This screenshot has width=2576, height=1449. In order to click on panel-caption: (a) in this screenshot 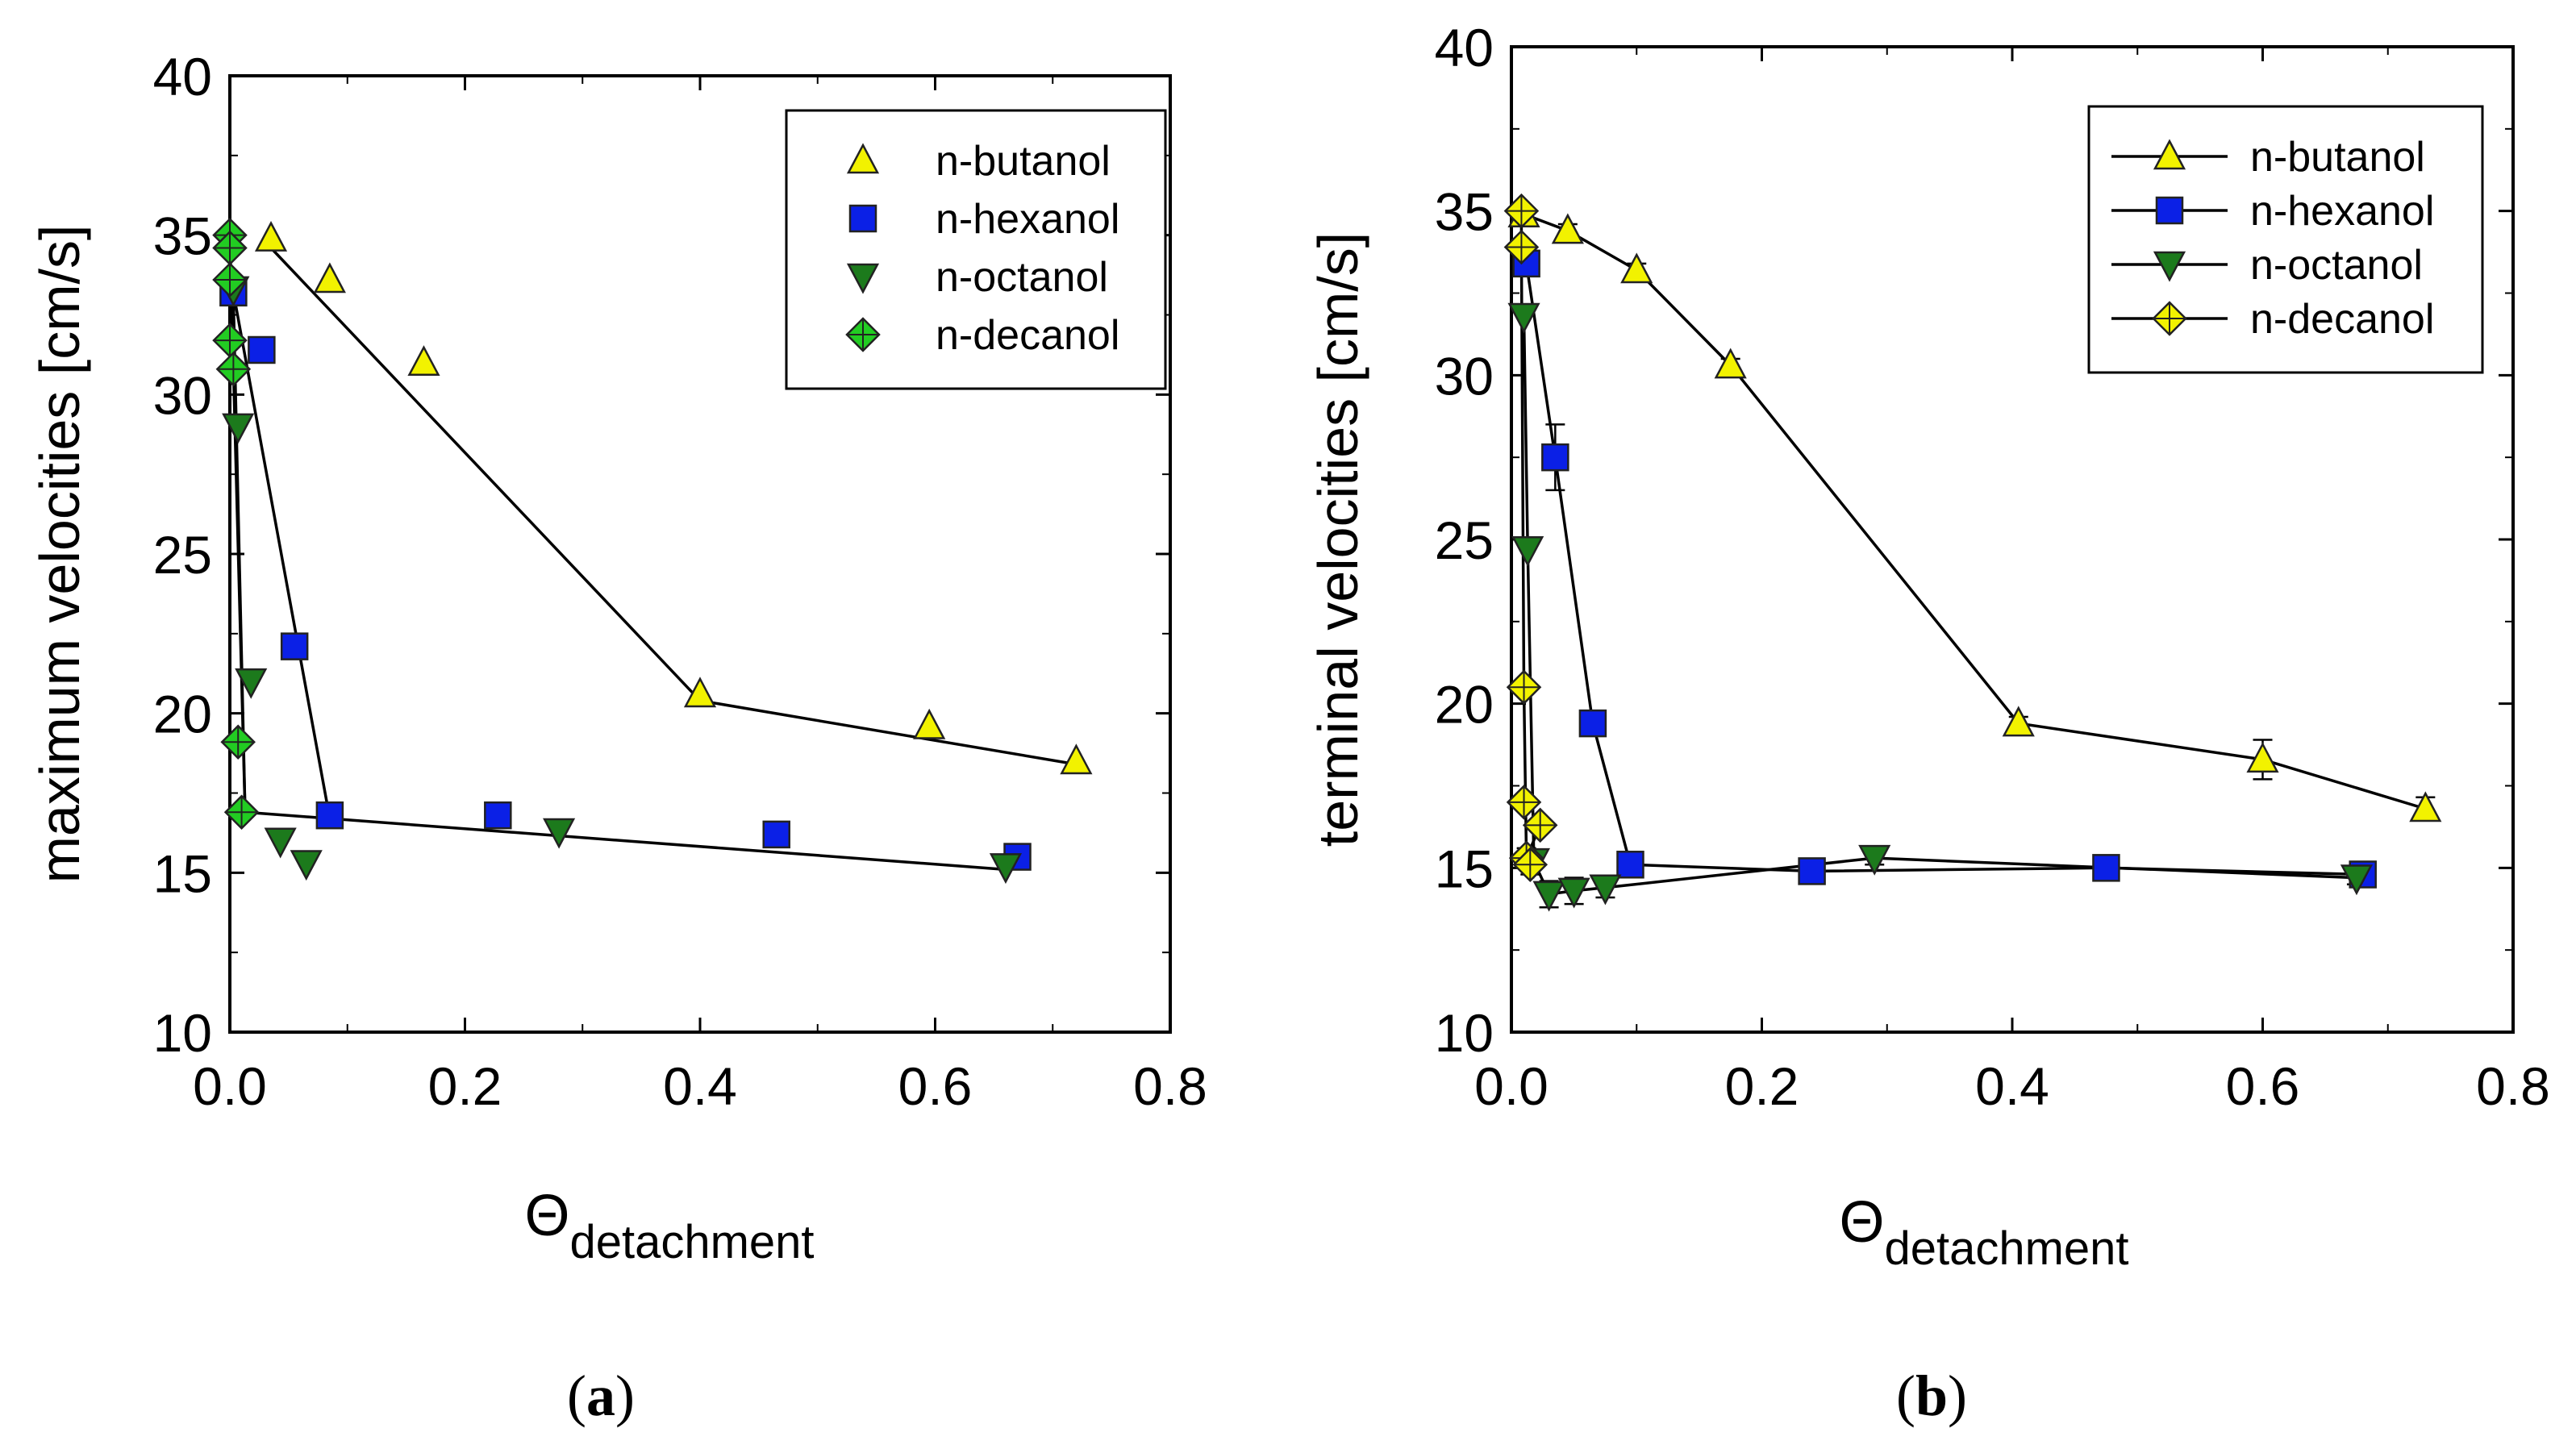, I will do `click(601, 1396)`.